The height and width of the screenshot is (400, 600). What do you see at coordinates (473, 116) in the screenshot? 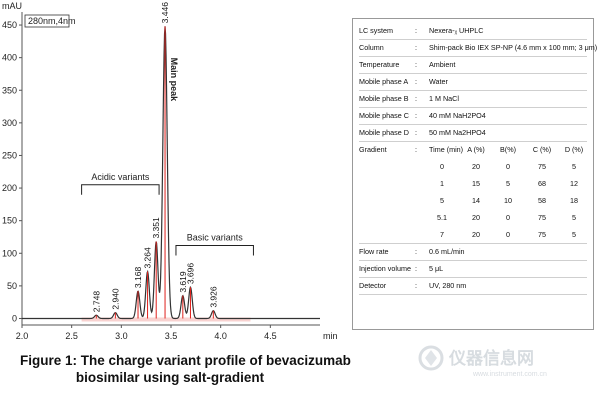
I see `condition-row: Mobile phase C: 40 mM NaH2PO4` at bounding box center [473, 116].